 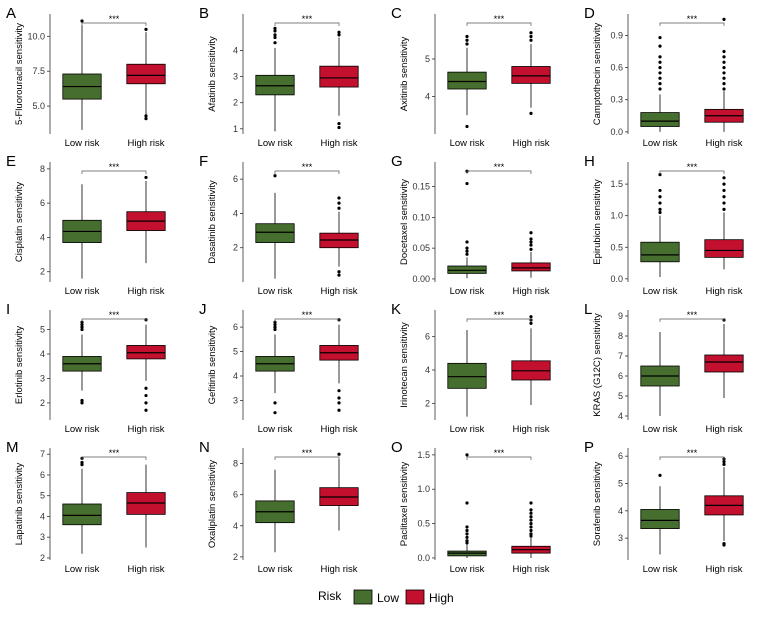 What do you see at coordinates (724, 363) in the screenshot?
I see `box-l-high` at bounding box center [724, 363].